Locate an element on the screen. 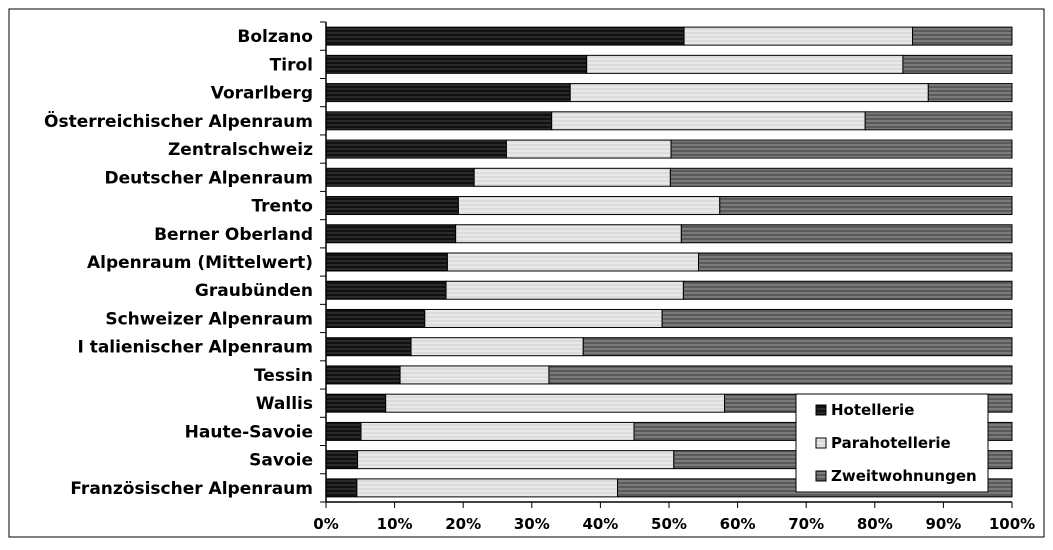 The image size is (1053, 550). legend-label-hotellerie: Hotellerie is located at coordinates (872, 410).